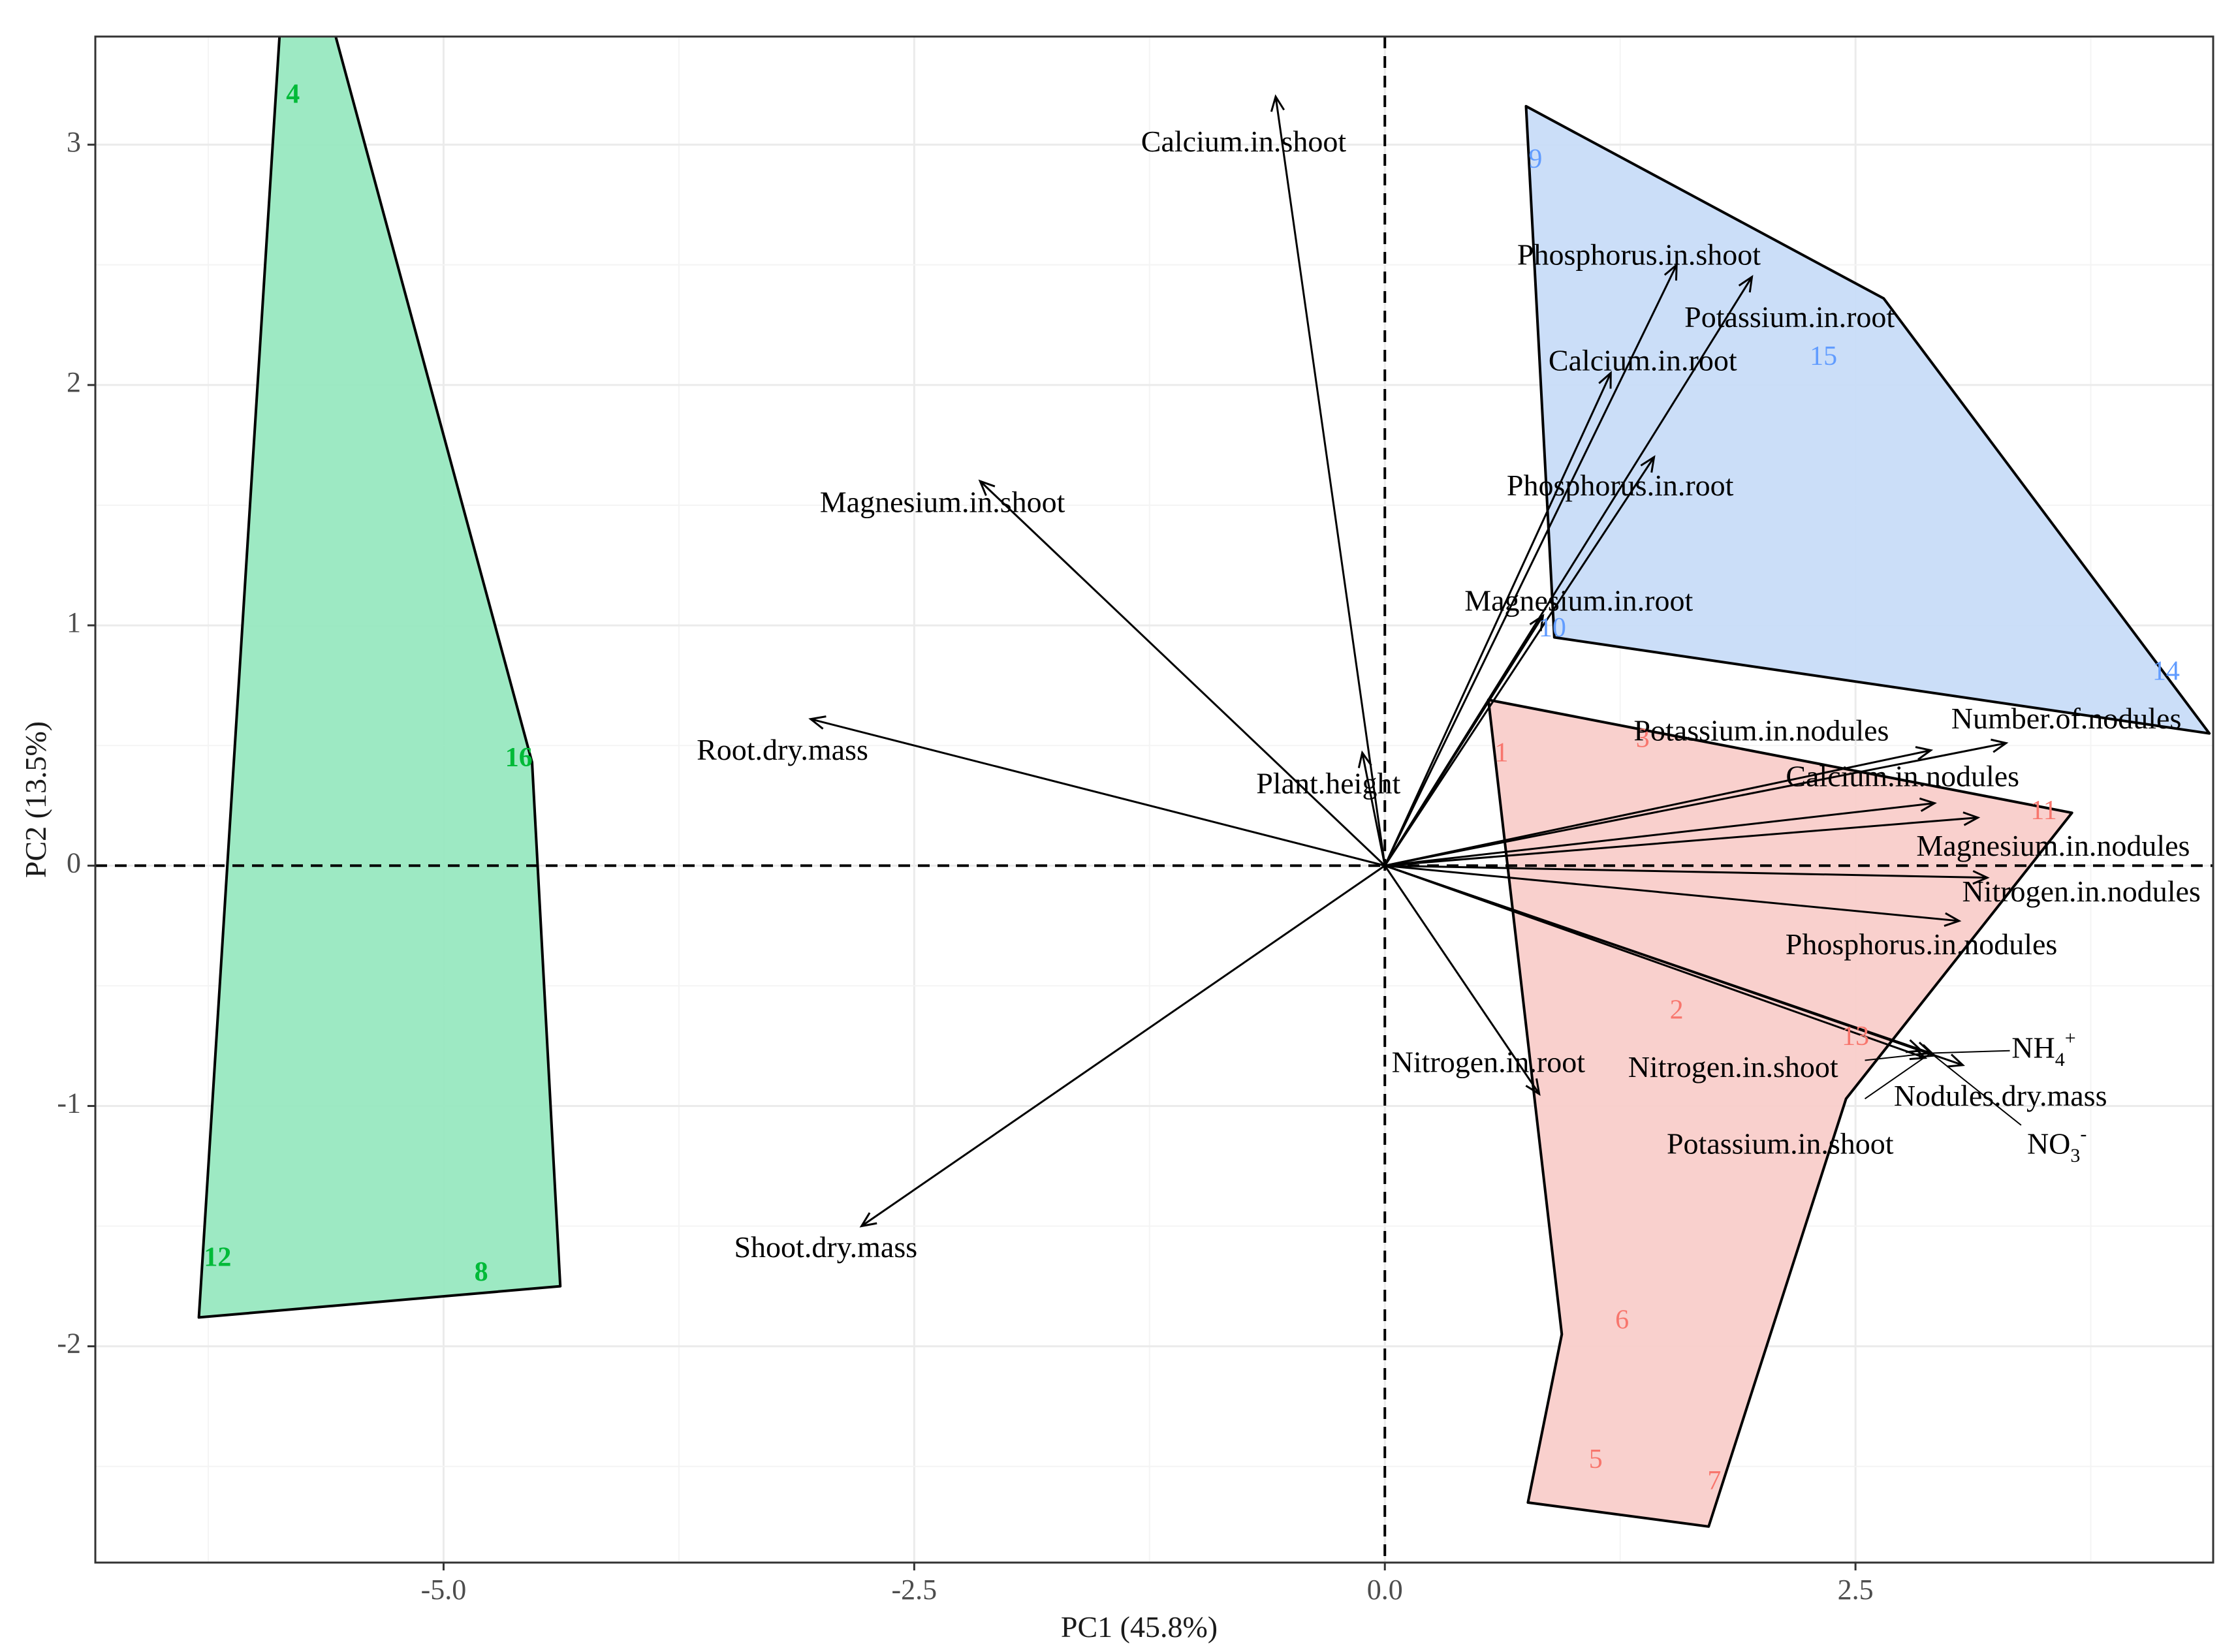  I want to click on arrowhead-root-dry-mass, so click(817, 722).